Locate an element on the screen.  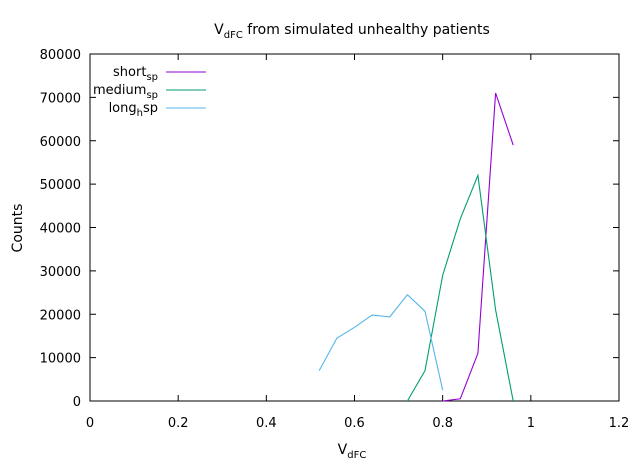
y-tick-label: 40000 is located at coordinates (60, 229).